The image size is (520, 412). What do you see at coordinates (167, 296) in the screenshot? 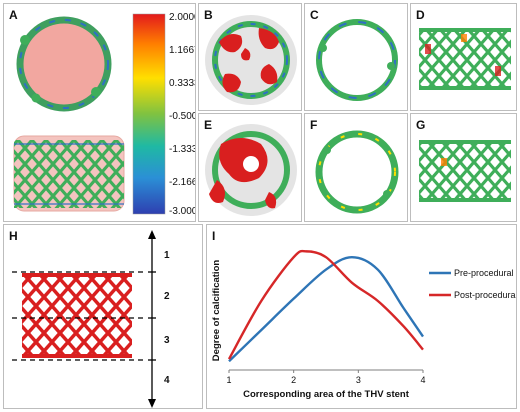
I see `segment-label-2: 2` at bounding box center [167, 296].